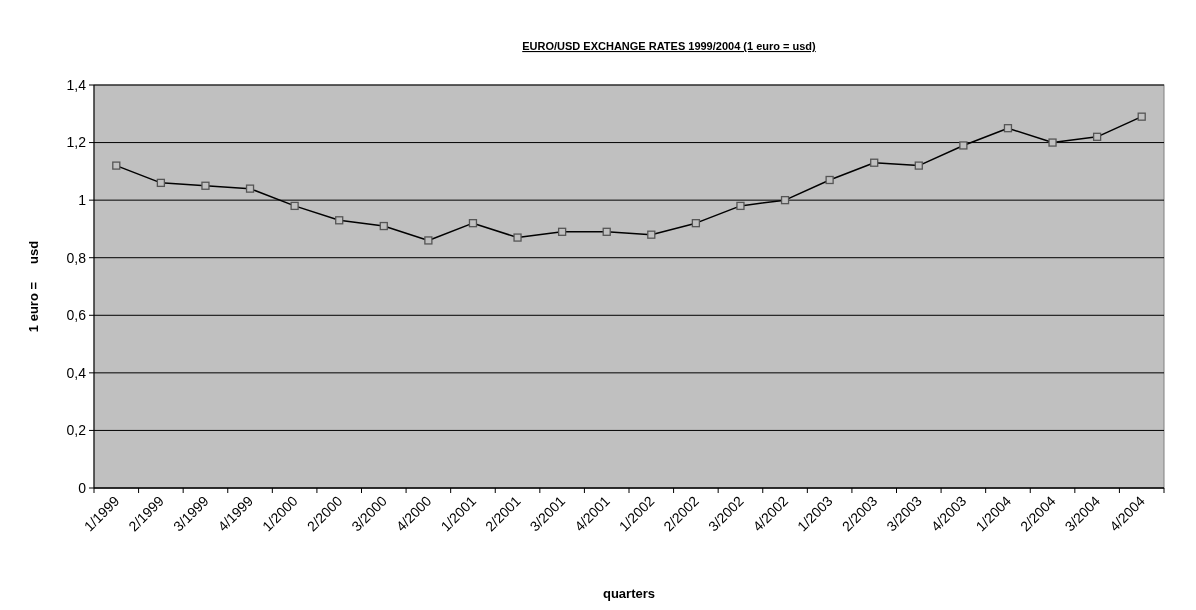  What do you see at coordinates (76, 257) in the screenshot?
I see `y-tick-label: 0,8` at bounding box center [76, 257].